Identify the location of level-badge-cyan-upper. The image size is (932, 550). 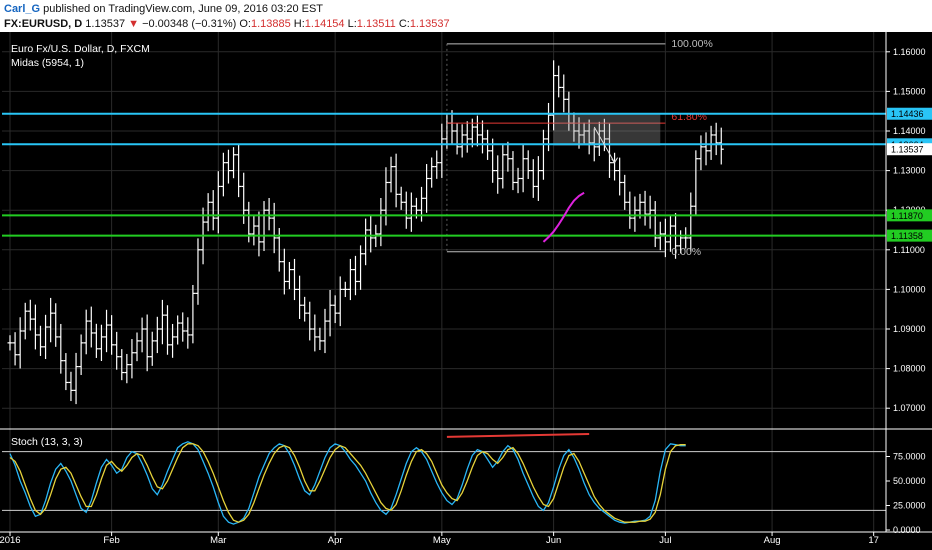
(909, 113).